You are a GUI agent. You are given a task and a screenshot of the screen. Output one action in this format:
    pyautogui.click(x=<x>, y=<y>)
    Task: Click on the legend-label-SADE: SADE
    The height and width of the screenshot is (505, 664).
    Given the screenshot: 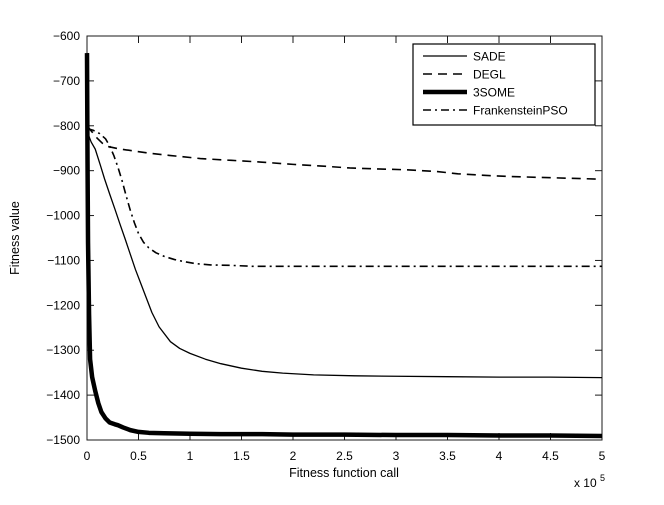 What is the action you would take?
    pyautogui.click(x=489, y=57)
    